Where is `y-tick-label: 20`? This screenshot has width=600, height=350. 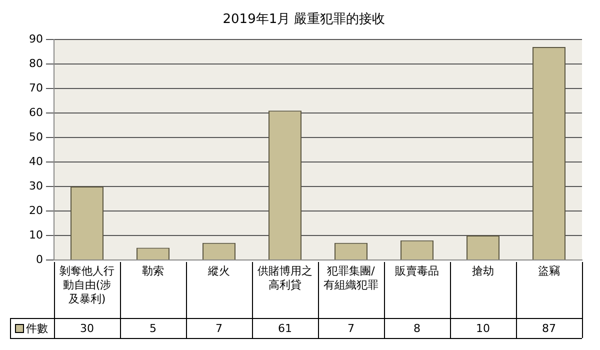 y-tick-label: 20 is located at coordinates (35, 210).